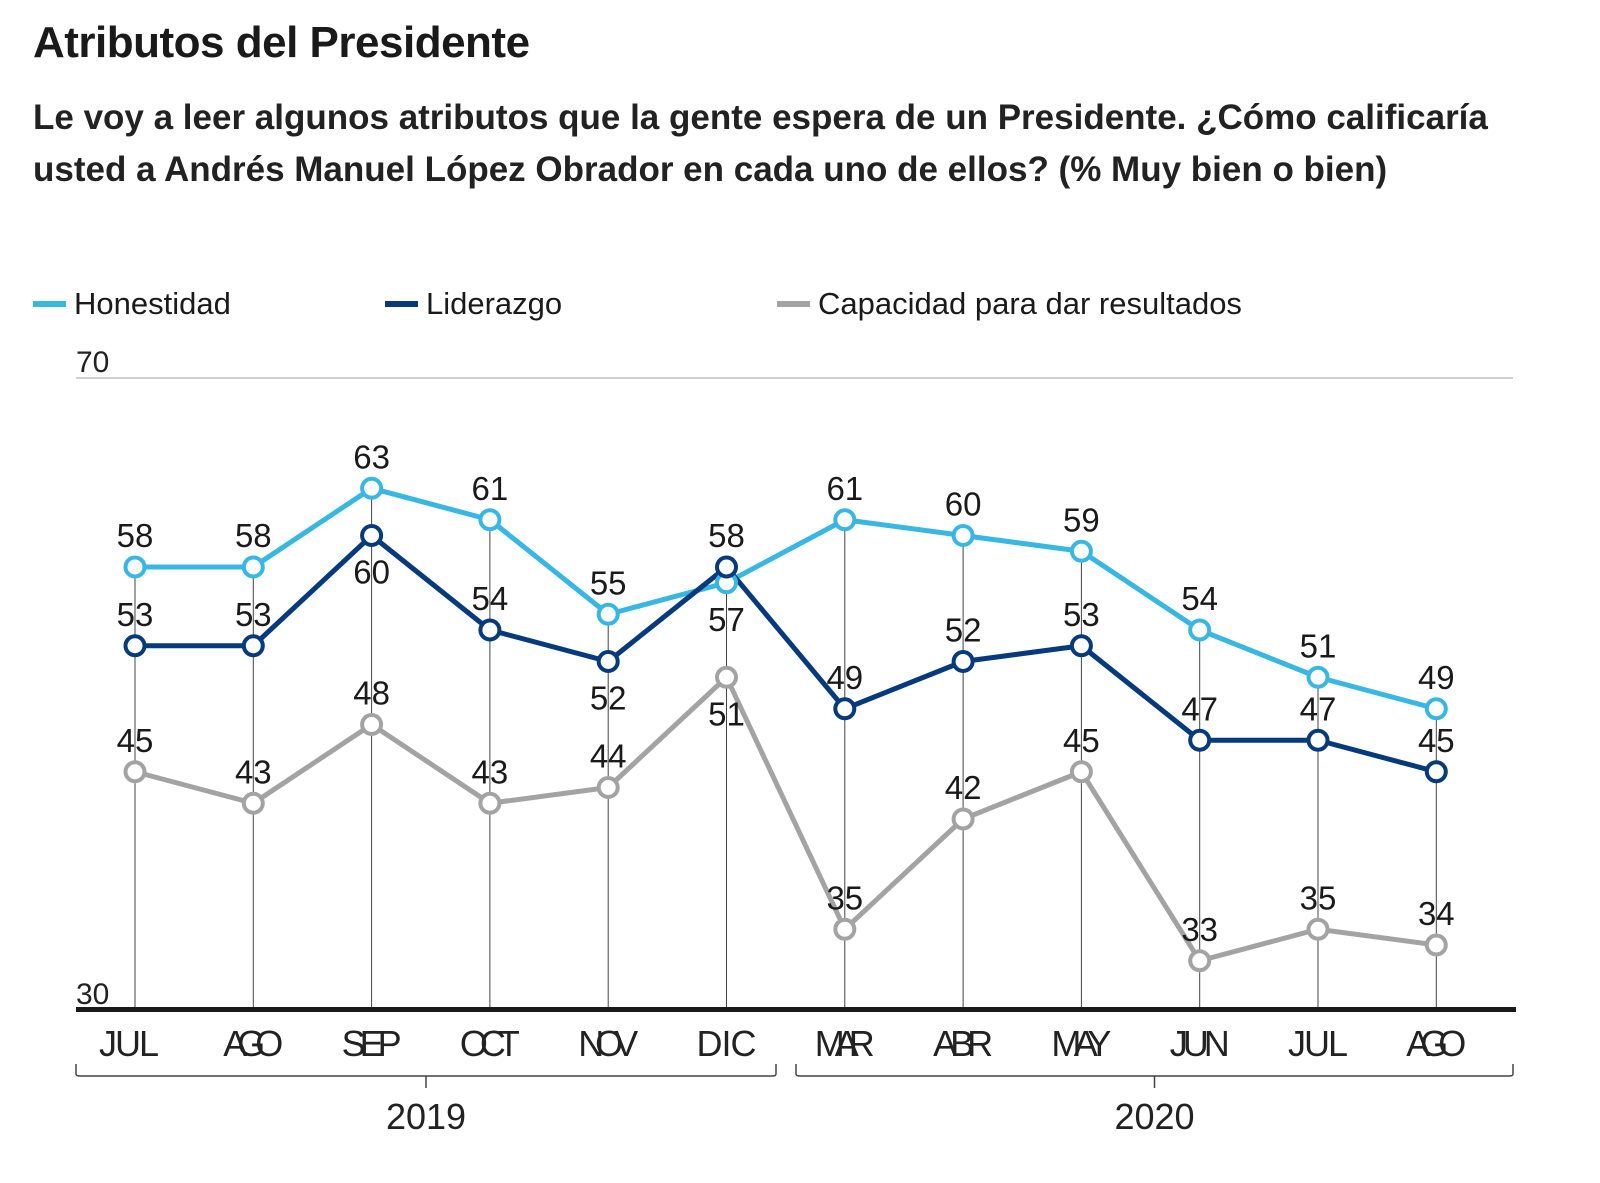 The width and height of the screenshot is (1600, 1183). Describe the element at coordinates (608, 756) in the screenshot. I see `data-label: 44` at that location.